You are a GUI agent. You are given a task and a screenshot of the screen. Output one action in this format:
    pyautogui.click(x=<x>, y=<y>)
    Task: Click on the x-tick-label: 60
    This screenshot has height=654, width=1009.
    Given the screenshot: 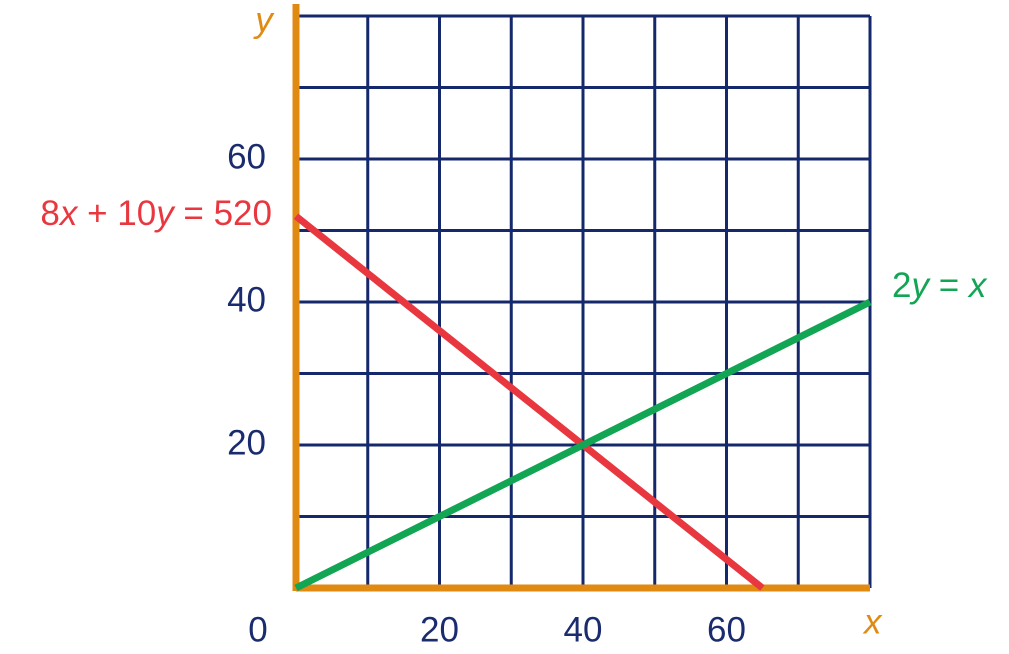 What is the action you would take?
    pyautogui.click(x=726, y=629)
    